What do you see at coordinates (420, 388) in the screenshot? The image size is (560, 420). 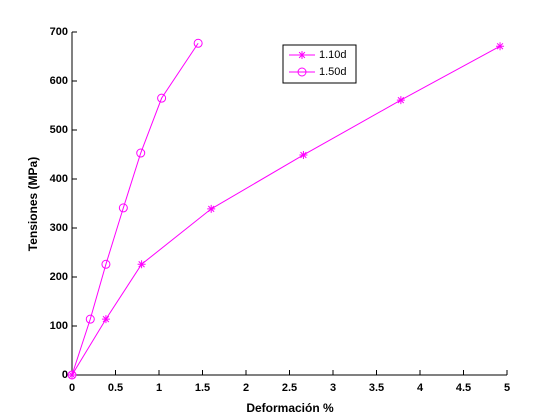 I see `x-tick-label: 4` at bounding box center [420, 388].